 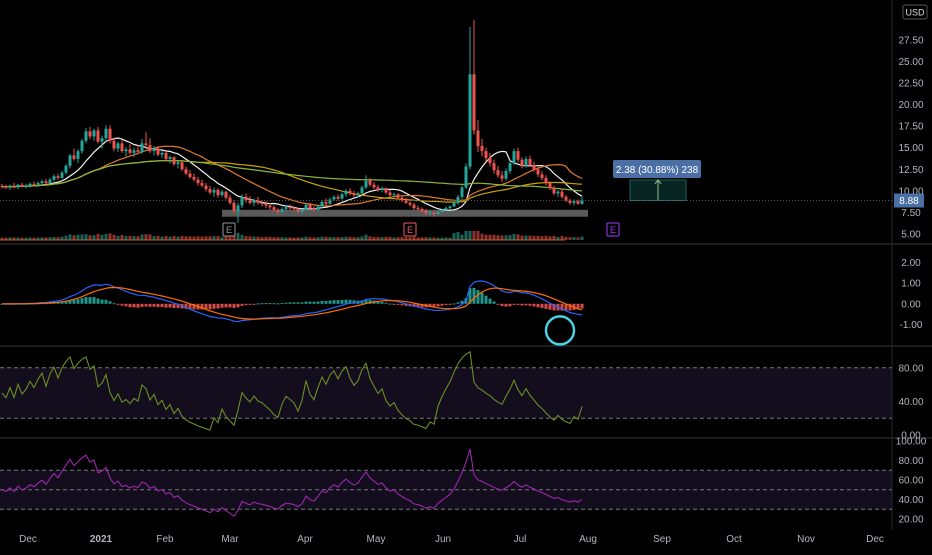 I want to click on overlay-layer: 2.38 (30.88%) 238 E E E, so click(x=446, y=198).